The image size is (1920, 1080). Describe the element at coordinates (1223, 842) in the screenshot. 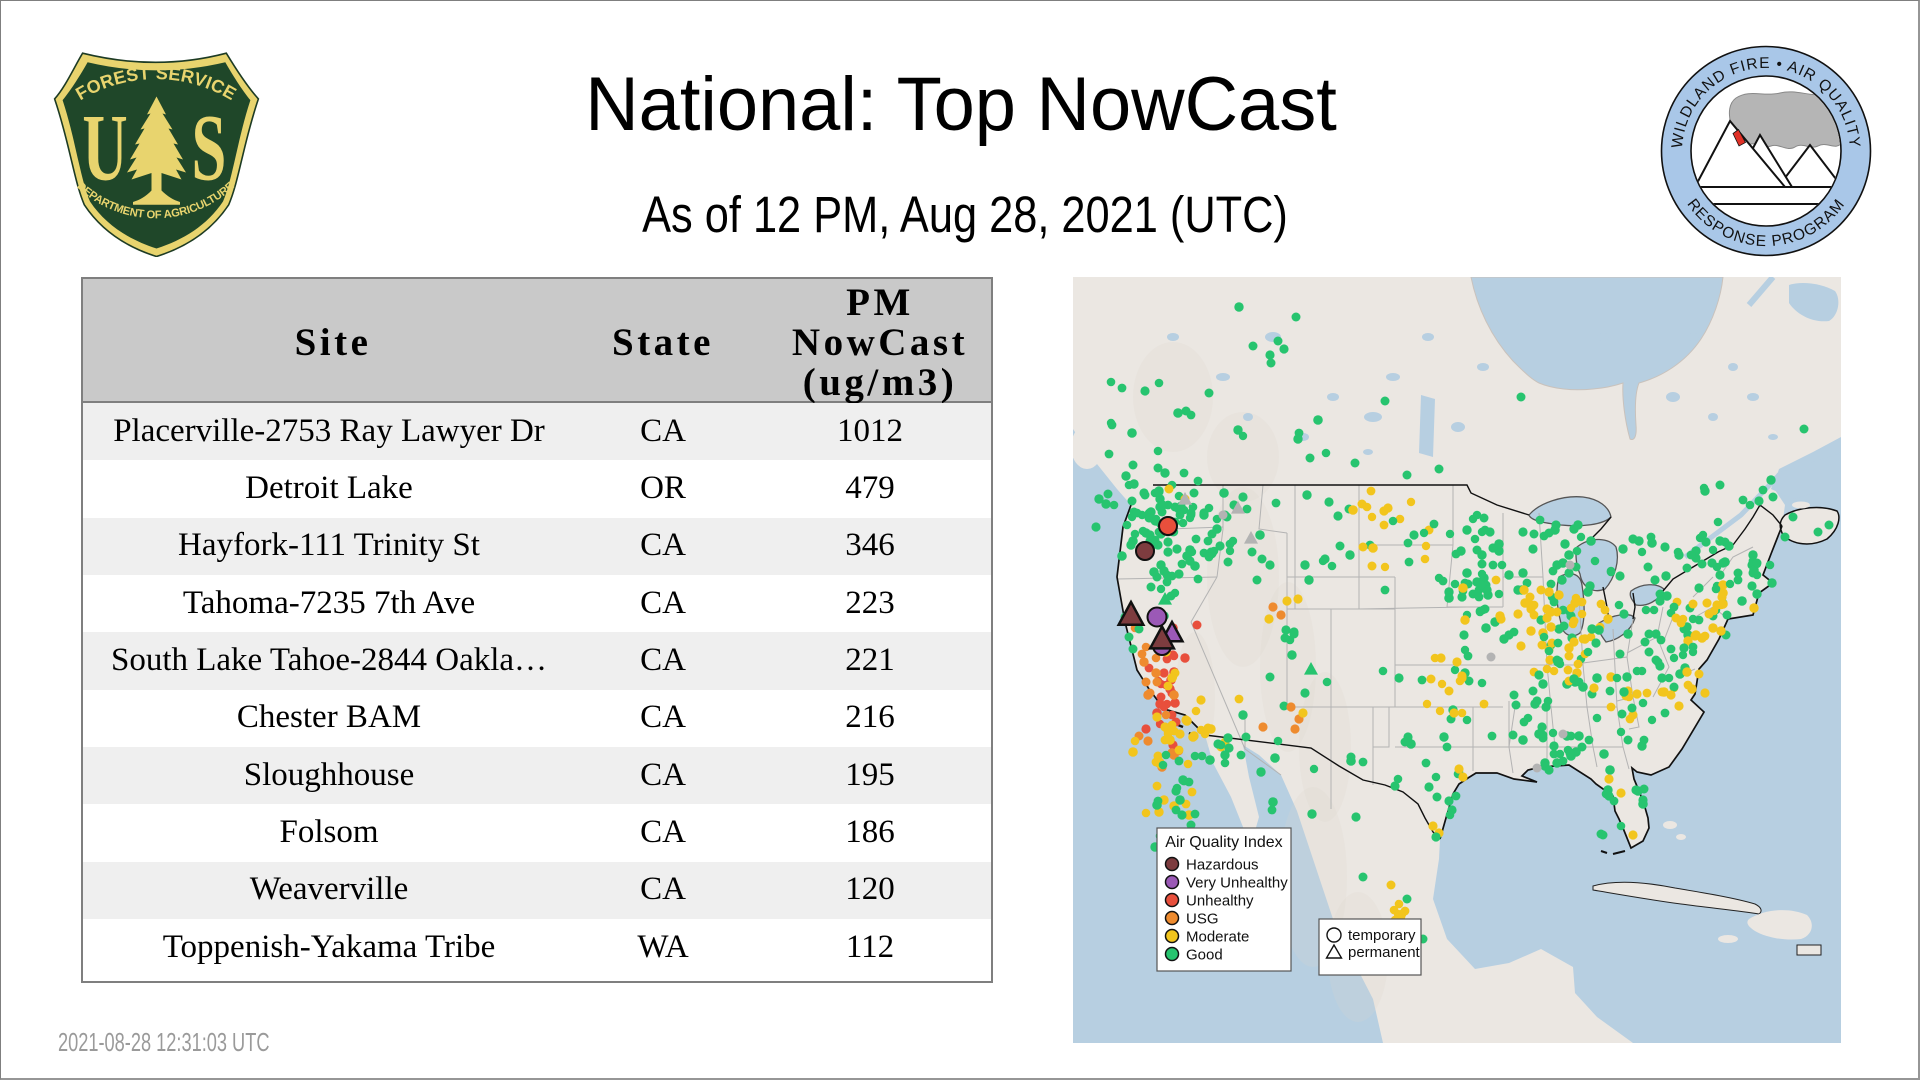

I see `svg-text: Air Quality Index` at that location.